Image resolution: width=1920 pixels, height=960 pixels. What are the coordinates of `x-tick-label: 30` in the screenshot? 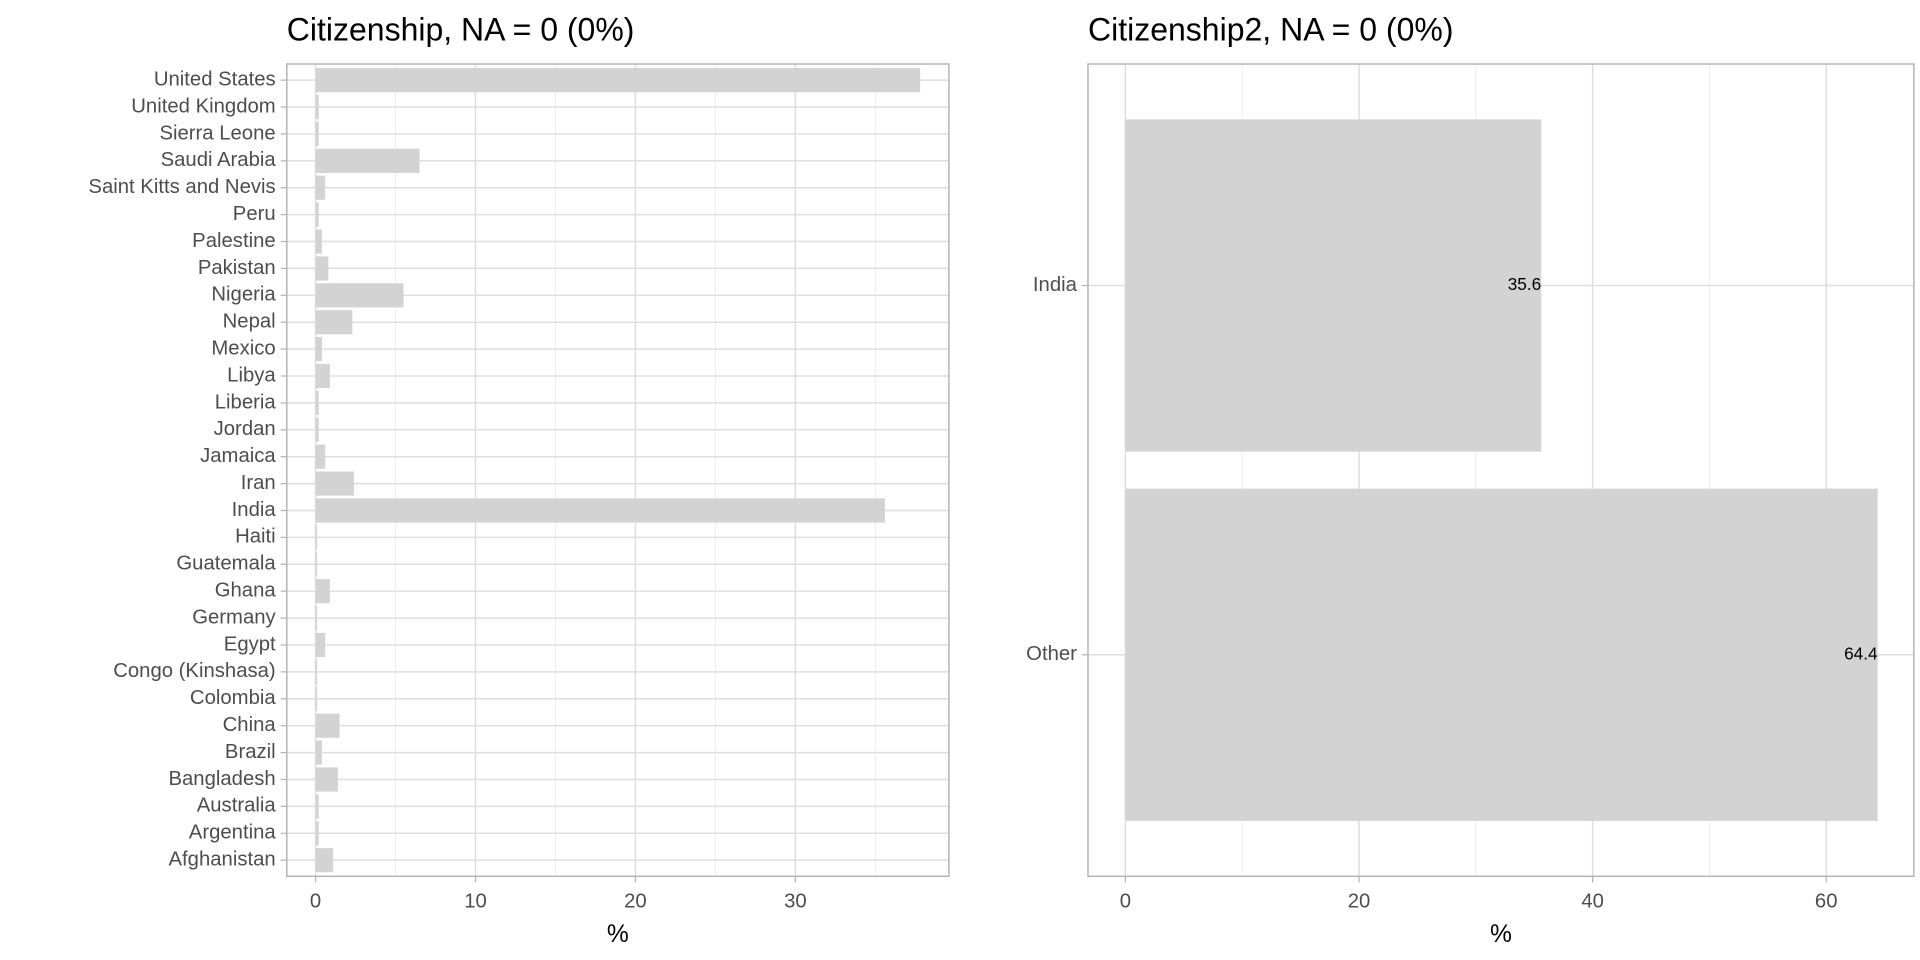 It's located at (795, 902).